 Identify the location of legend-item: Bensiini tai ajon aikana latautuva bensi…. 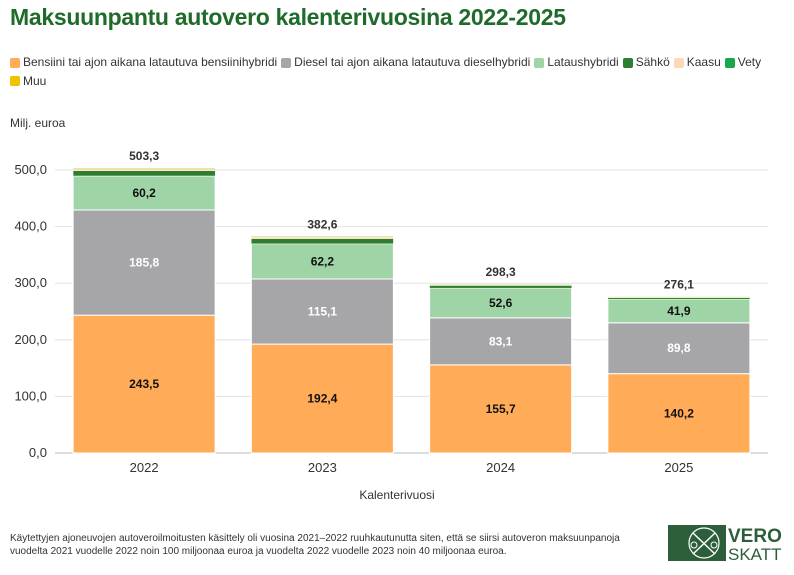
(143, 62).